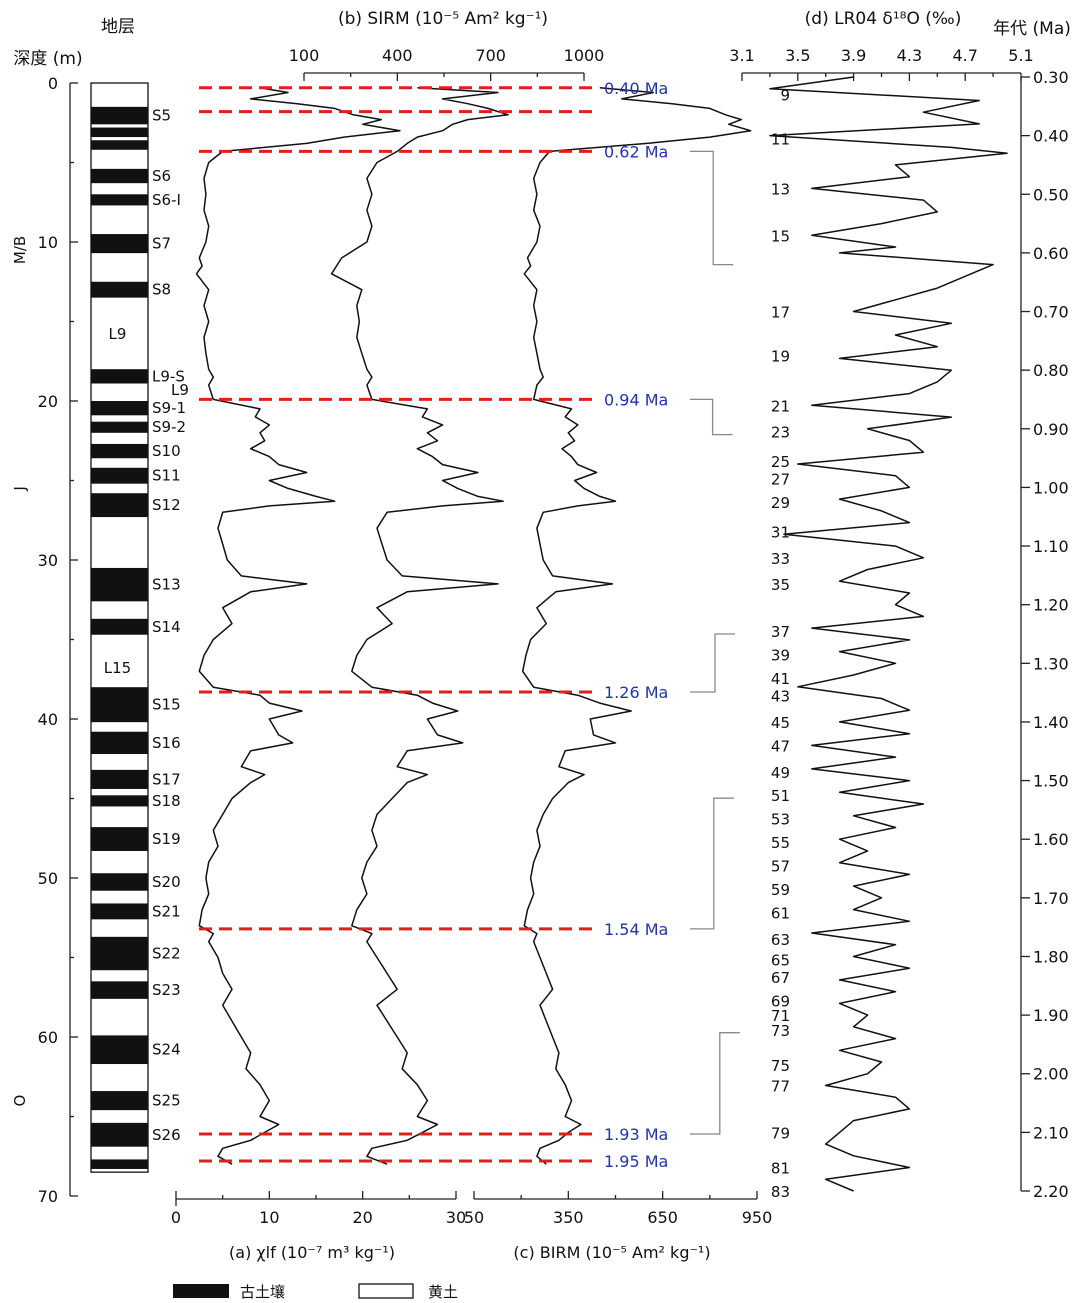 The image size is (1078, 1303). I want to click on loess-label: L9, so click(118, 334).